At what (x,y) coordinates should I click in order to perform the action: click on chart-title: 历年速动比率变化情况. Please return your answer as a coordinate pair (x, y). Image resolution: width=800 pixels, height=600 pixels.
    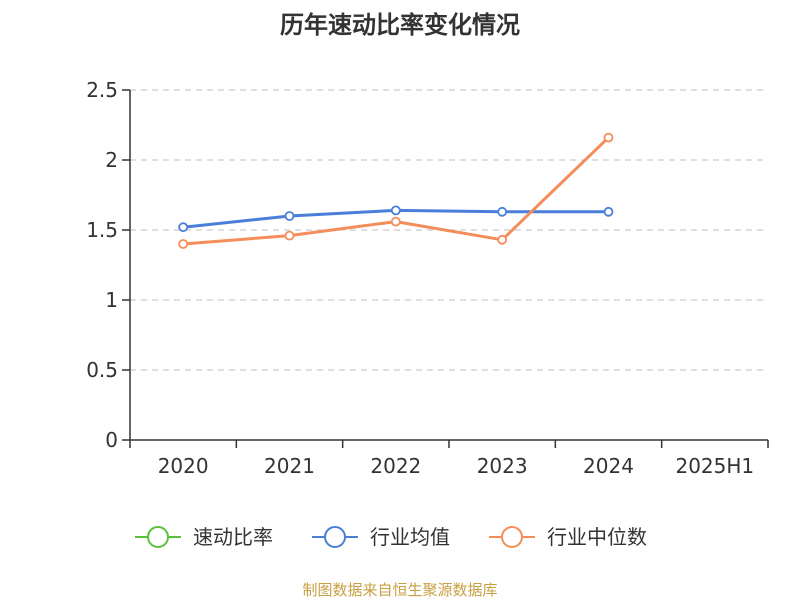
    Looking at the image, I should click on (400, 25).